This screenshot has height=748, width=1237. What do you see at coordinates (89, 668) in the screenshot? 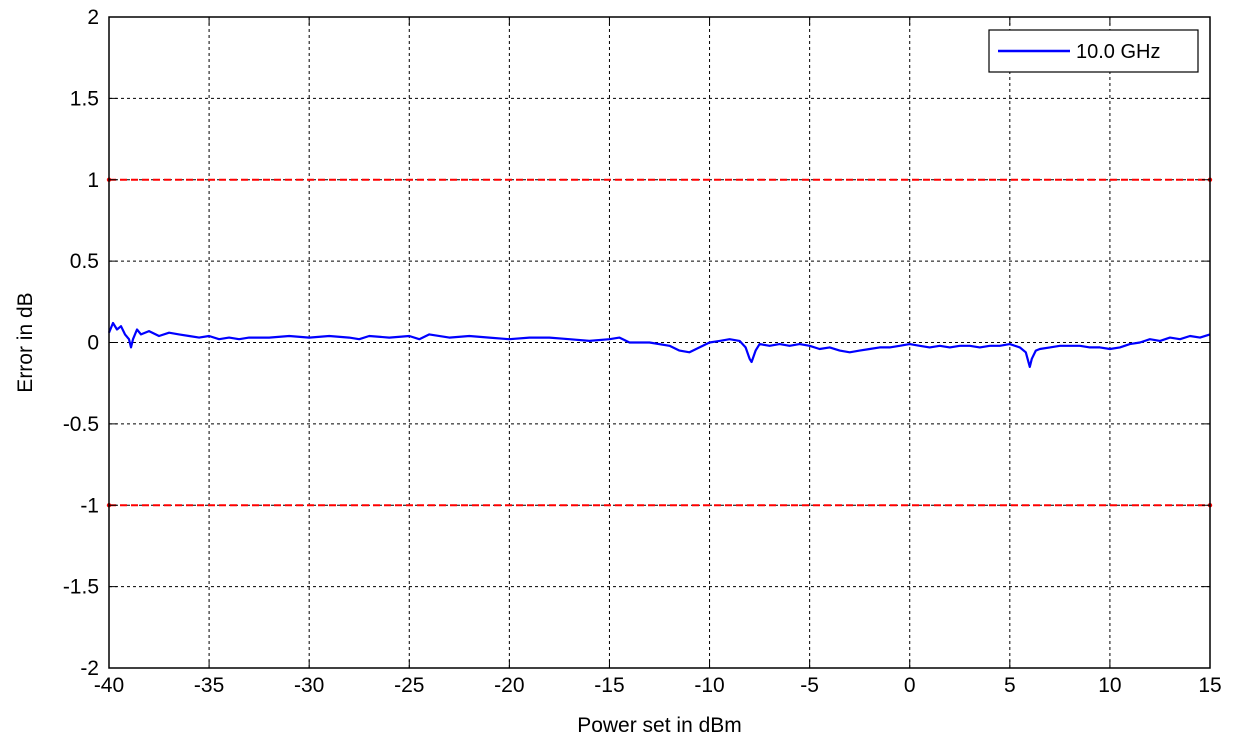
I see `y-tick-label: -2` at bounding box center [89, 668].